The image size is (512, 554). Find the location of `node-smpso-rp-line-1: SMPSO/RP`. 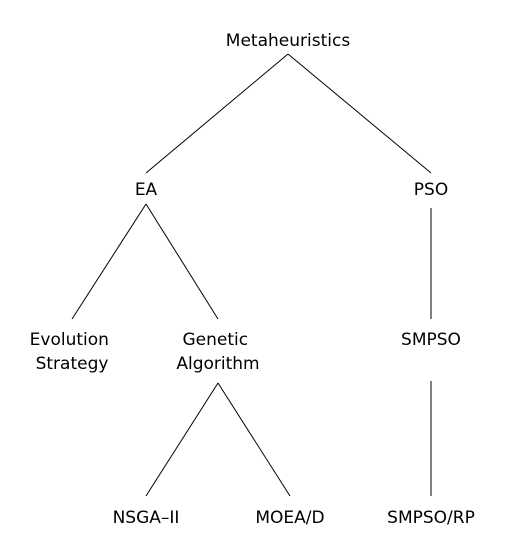

node-smpso-rp-line-1: SMPSO/RP is located at coordinates (431, 518).